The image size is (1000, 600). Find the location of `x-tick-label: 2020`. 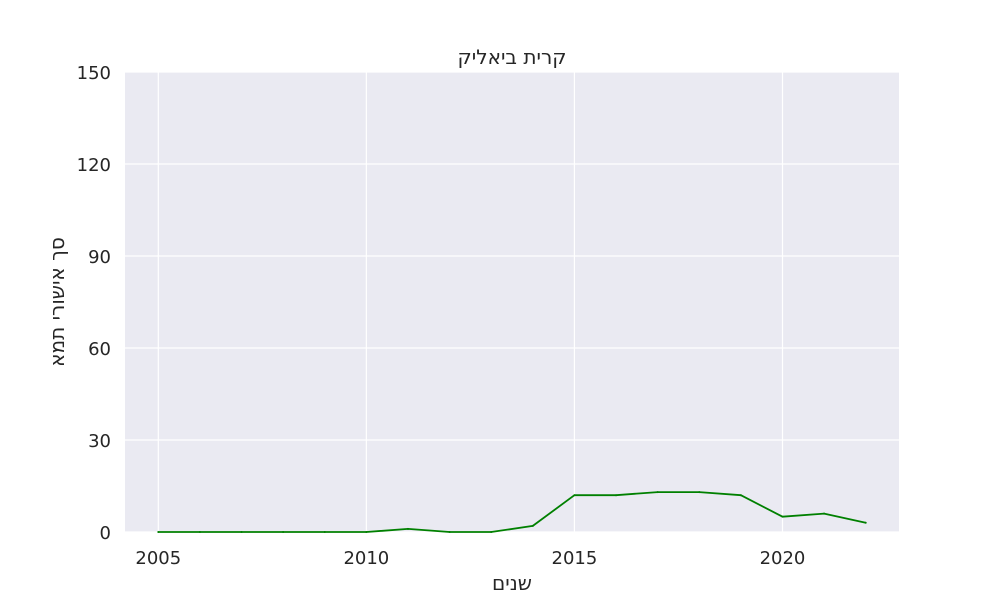

x-tick-label: 2020 is located at coordinates (783, 558).